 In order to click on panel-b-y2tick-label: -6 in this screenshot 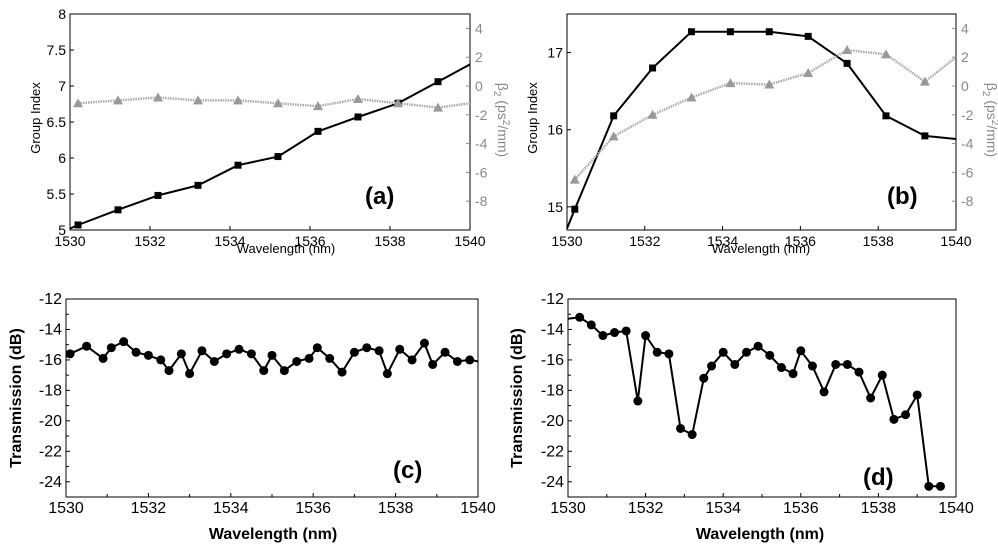, I will do `click(967, 172)`.